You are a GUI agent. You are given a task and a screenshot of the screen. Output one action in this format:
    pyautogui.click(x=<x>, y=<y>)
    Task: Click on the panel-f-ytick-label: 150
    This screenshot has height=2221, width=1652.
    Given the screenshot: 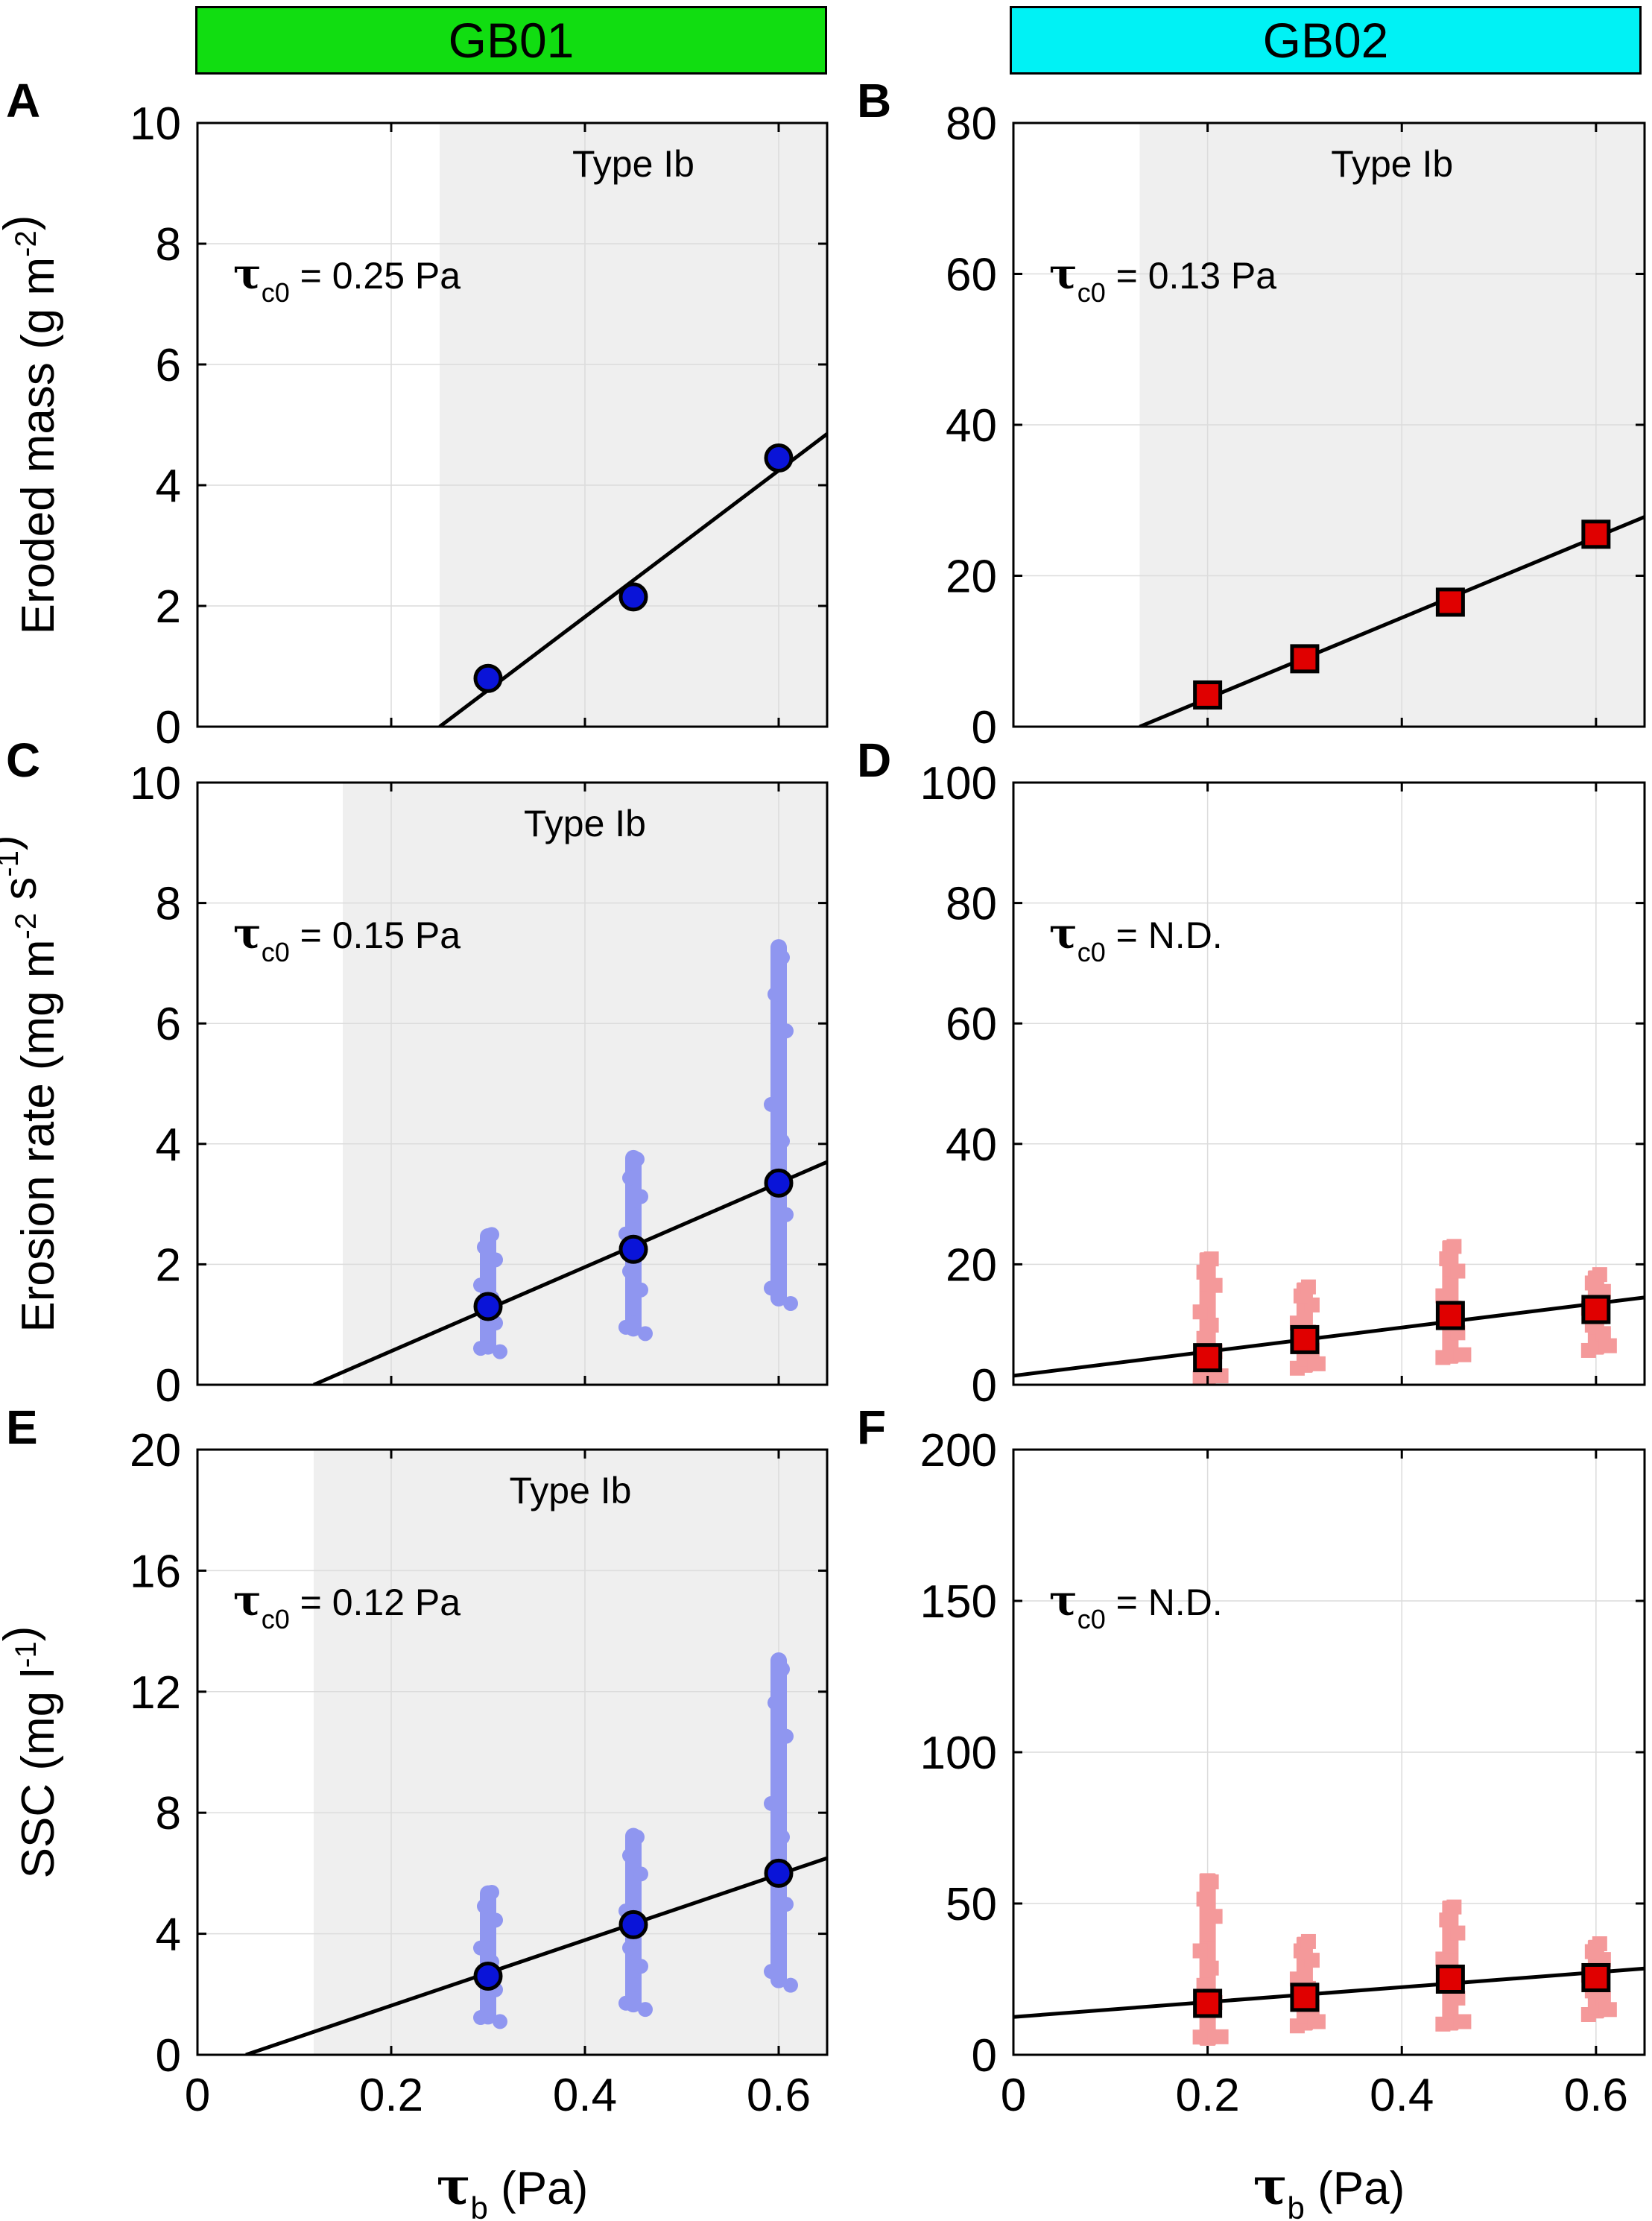 What is the action you would take?
    pyautogui.click(x=959, y=1602)
    